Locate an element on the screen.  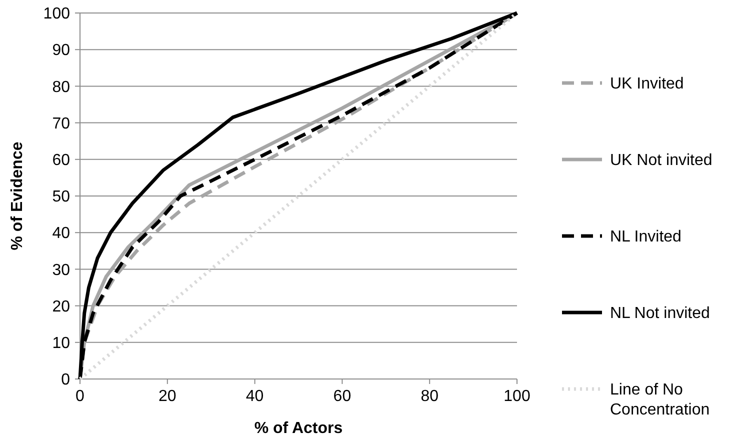
x-tick-label: 100 is located at coordinates (517, 396).